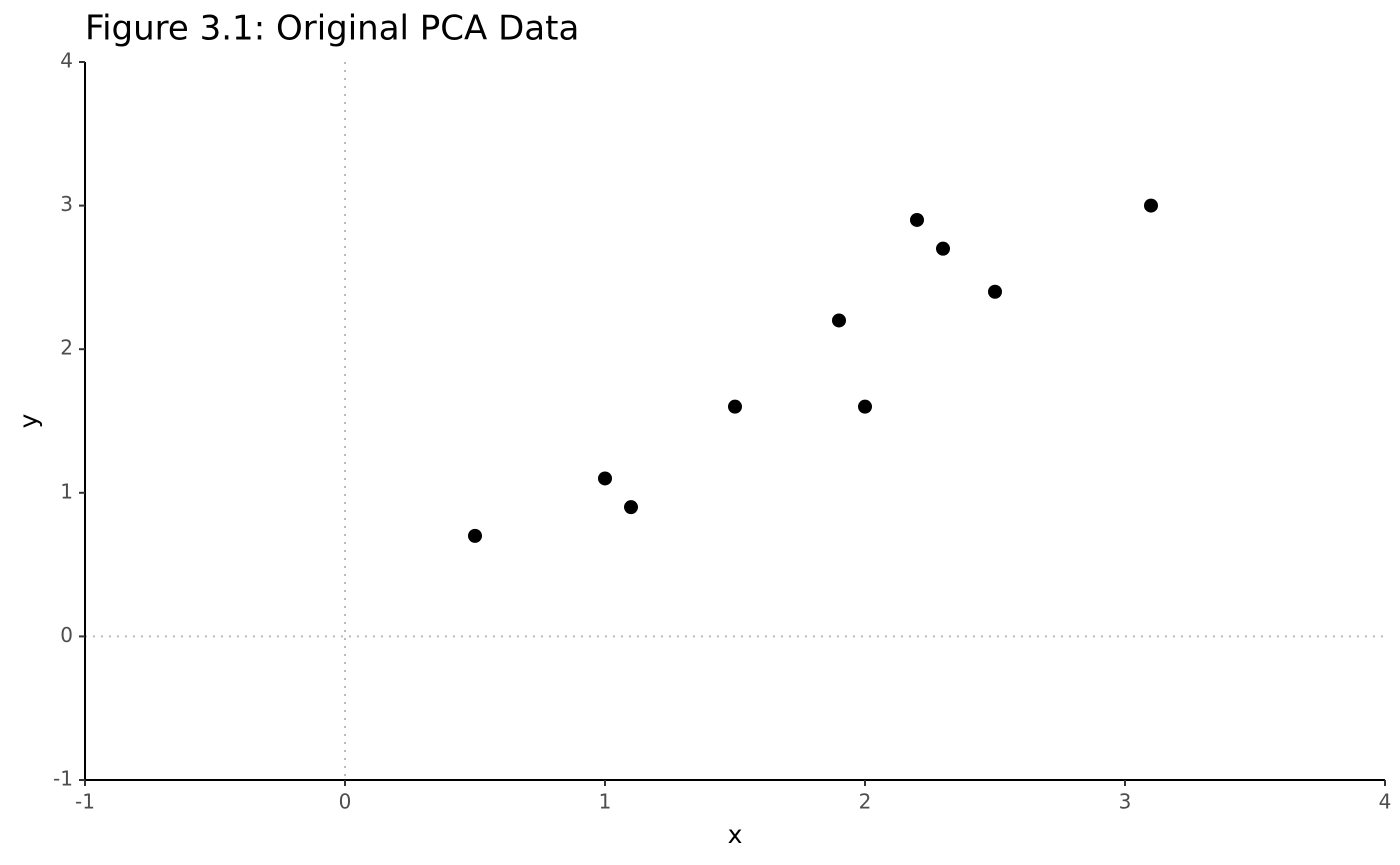  What do you see at coordinates (332, 29) in the screenshot?
I see `chart-title: Figure 3.1: Original PCA Data` at bounding box center [332, 29].